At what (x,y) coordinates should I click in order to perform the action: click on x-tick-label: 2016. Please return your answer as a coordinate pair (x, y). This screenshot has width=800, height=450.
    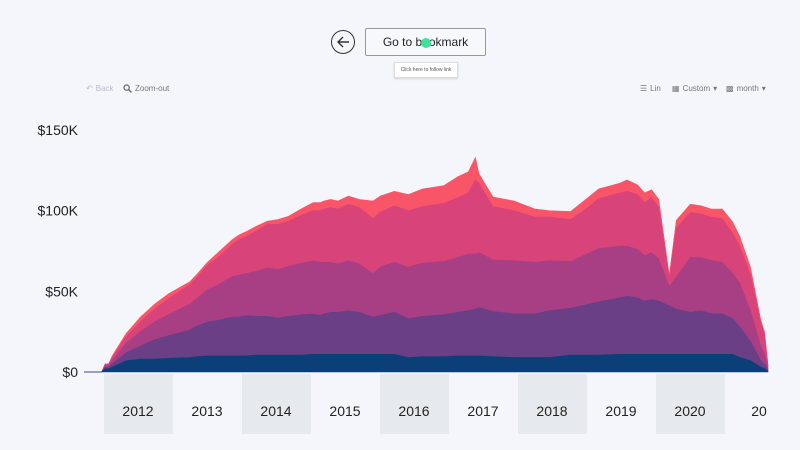
    Looking at the image, I should click on (413, 411).